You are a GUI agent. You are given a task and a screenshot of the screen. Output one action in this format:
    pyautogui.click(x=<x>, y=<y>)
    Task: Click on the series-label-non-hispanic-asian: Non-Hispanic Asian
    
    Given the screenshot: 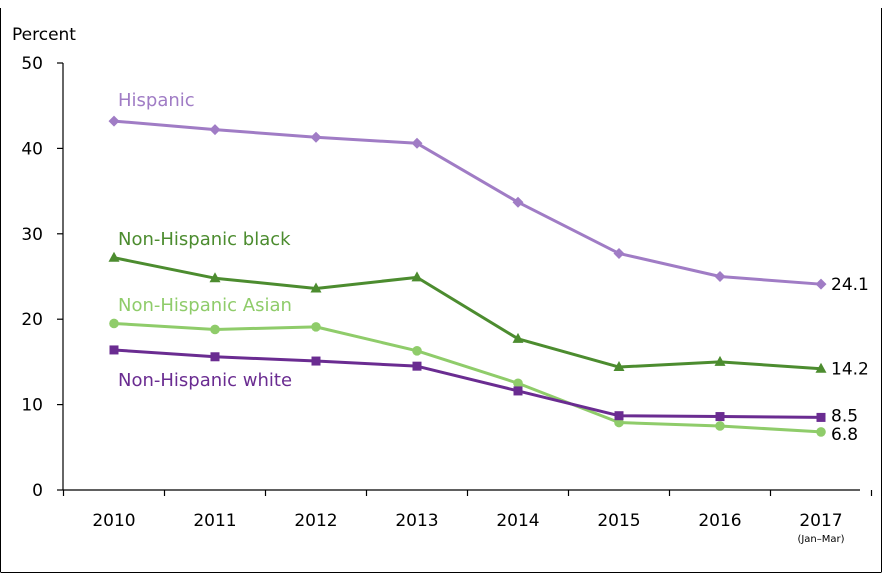 What is the action you would take?
    pyautogui.click(x=205, y=305)
    